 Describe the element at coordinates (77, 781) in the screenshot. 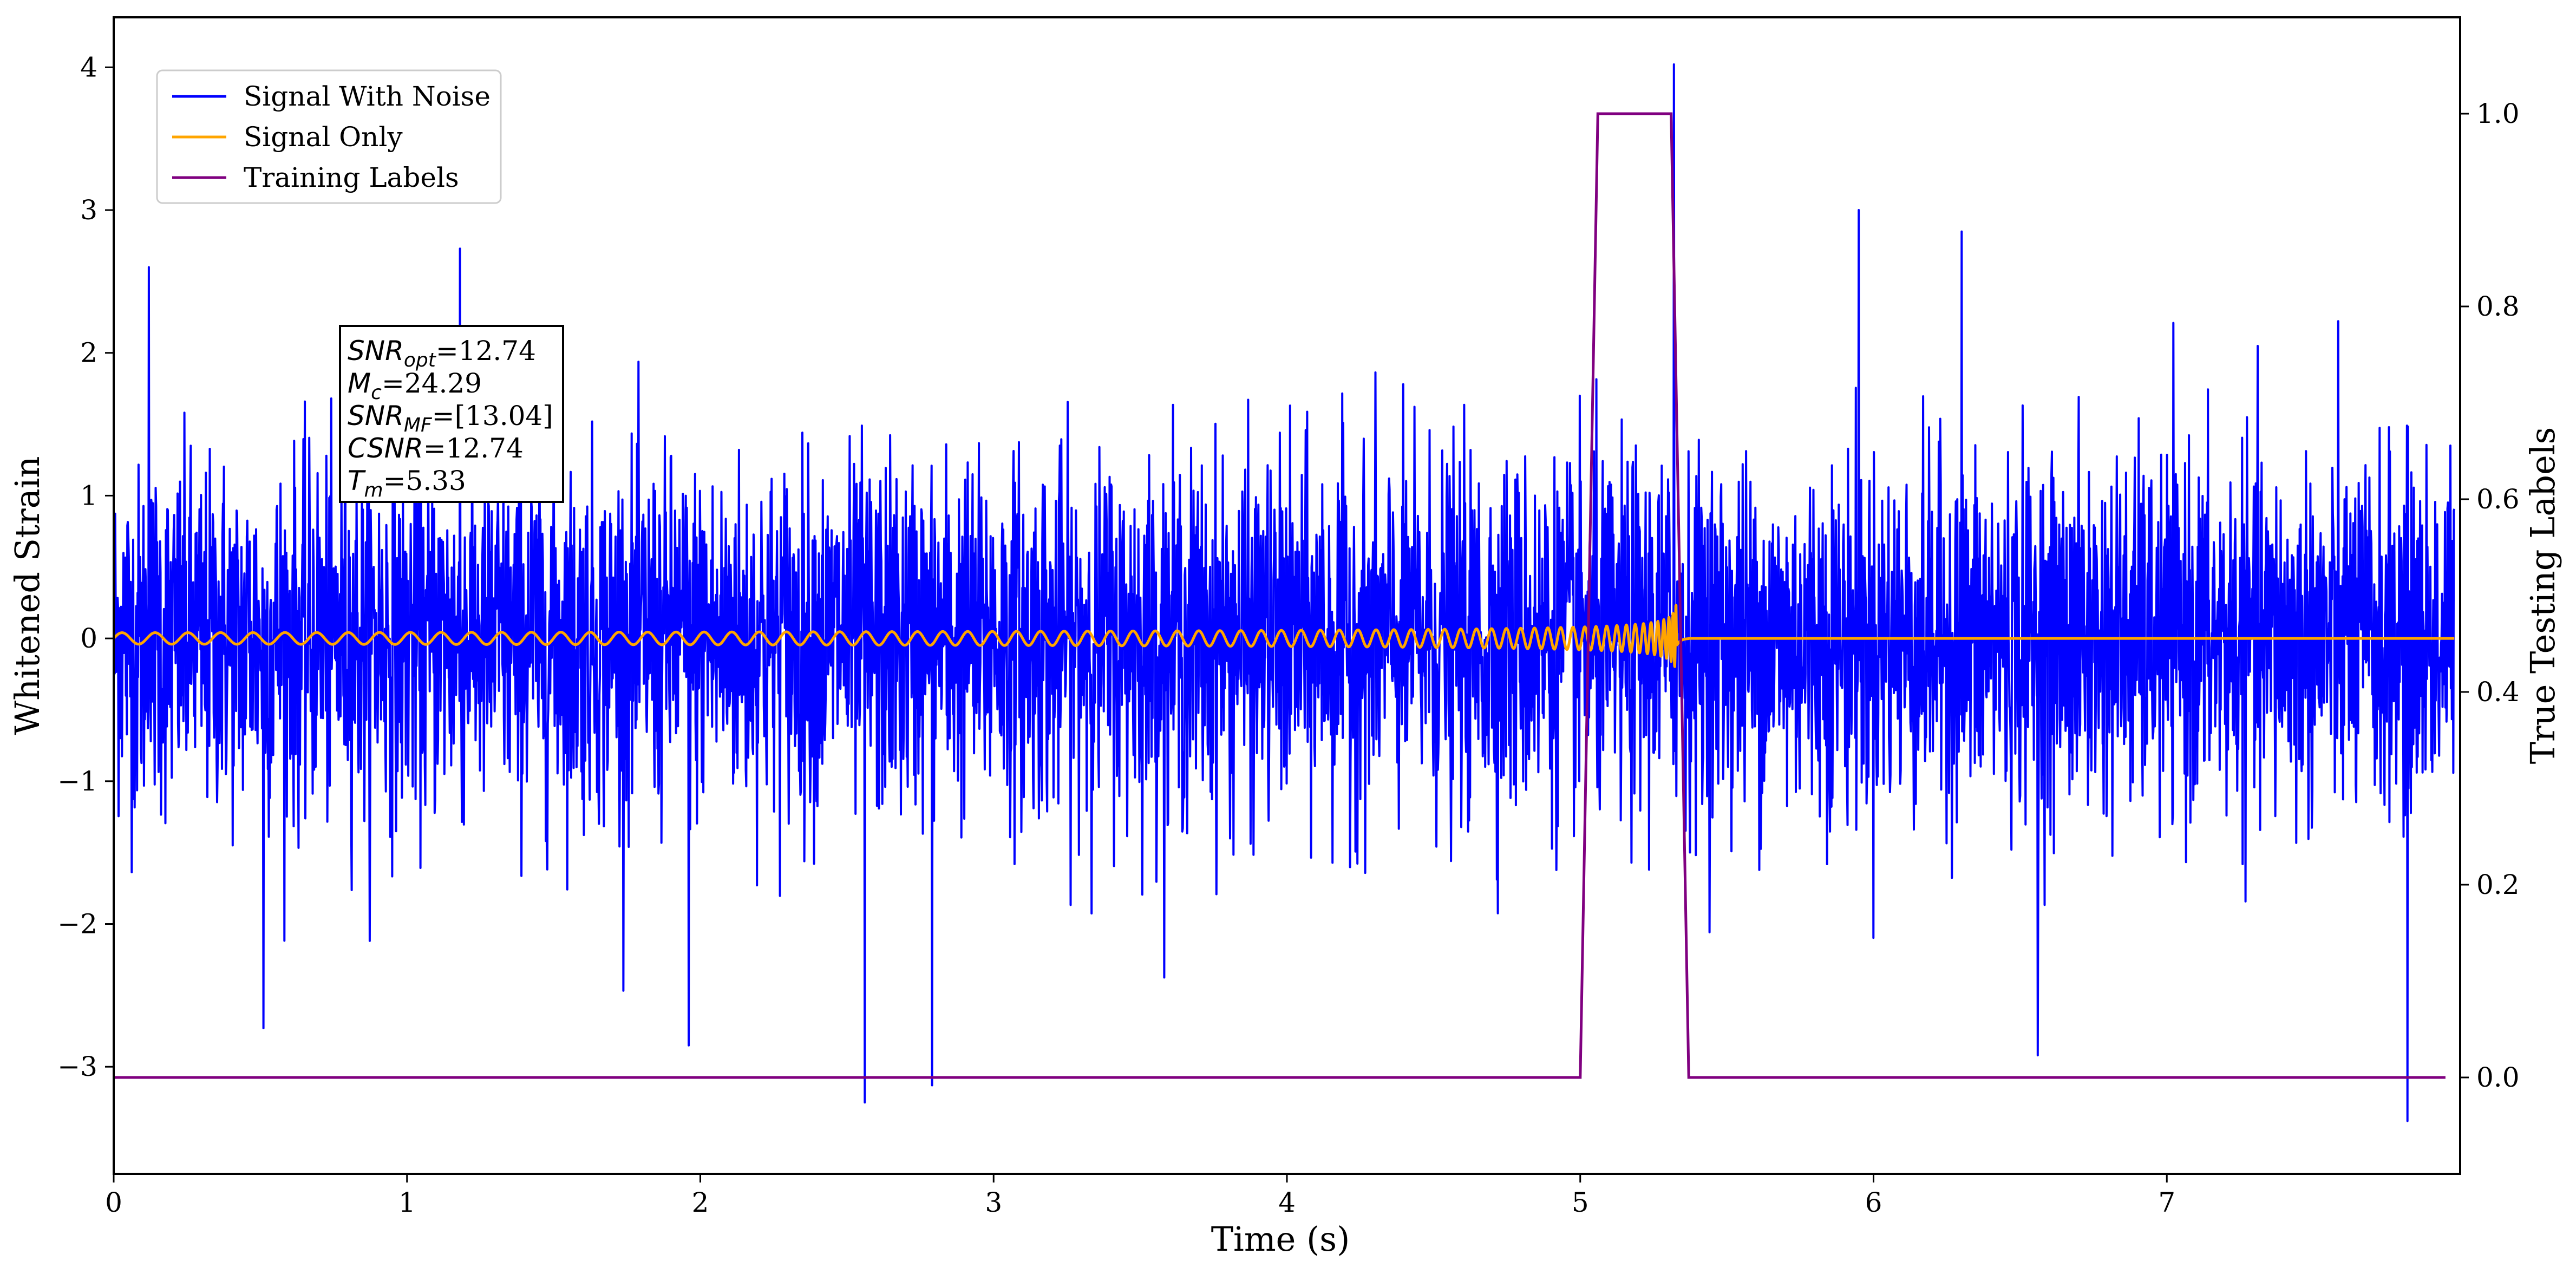

I see `y-tick-label: −1` at that location.